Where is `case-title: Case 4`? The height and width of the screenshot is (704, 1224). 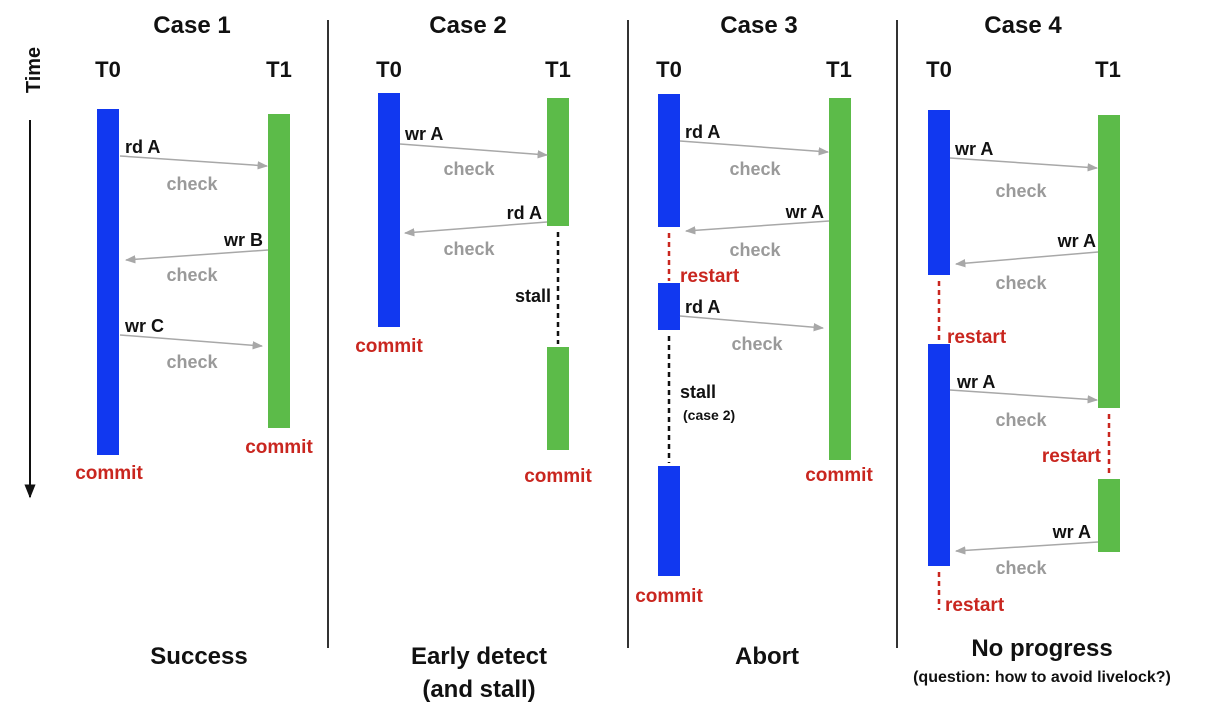 case-title: Case 4 is located at coordinates (1023, 25).